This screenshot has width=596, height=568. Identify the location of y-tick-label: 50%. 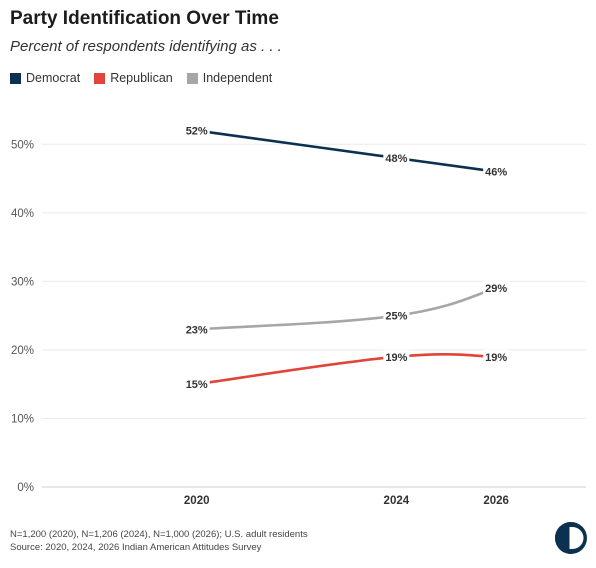
(22, 145).